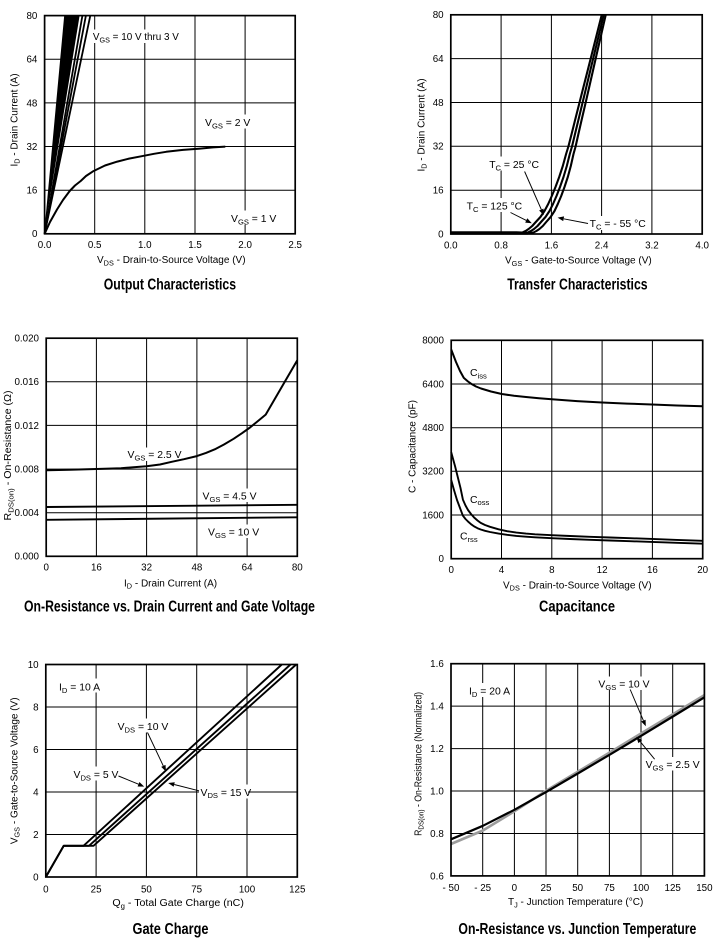  I want to click on svg-text: VDS = 5 V, so click(96, 776).